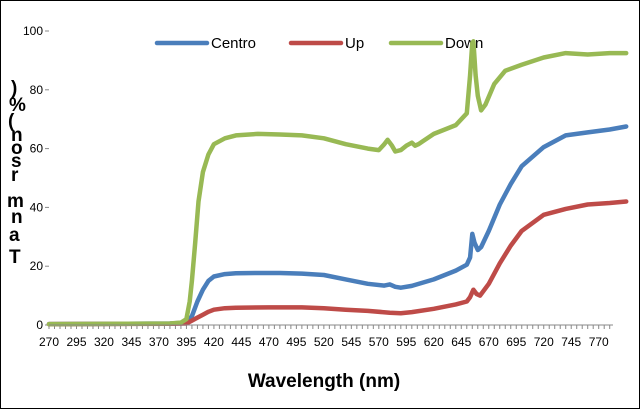 This screenshot has height=410, width=640. I want to click on x-tick-label: 470, so click(269, 342).